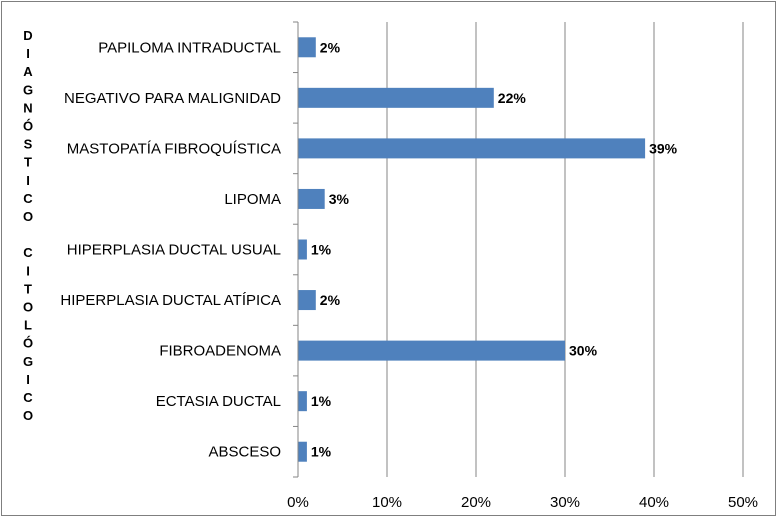 The width and height of the screenshot is (779, 519). What do you see at coordinates (28, 71) in the screenshot?
I see `y-axis-title-letter: A` at bounding box center [28, 71].